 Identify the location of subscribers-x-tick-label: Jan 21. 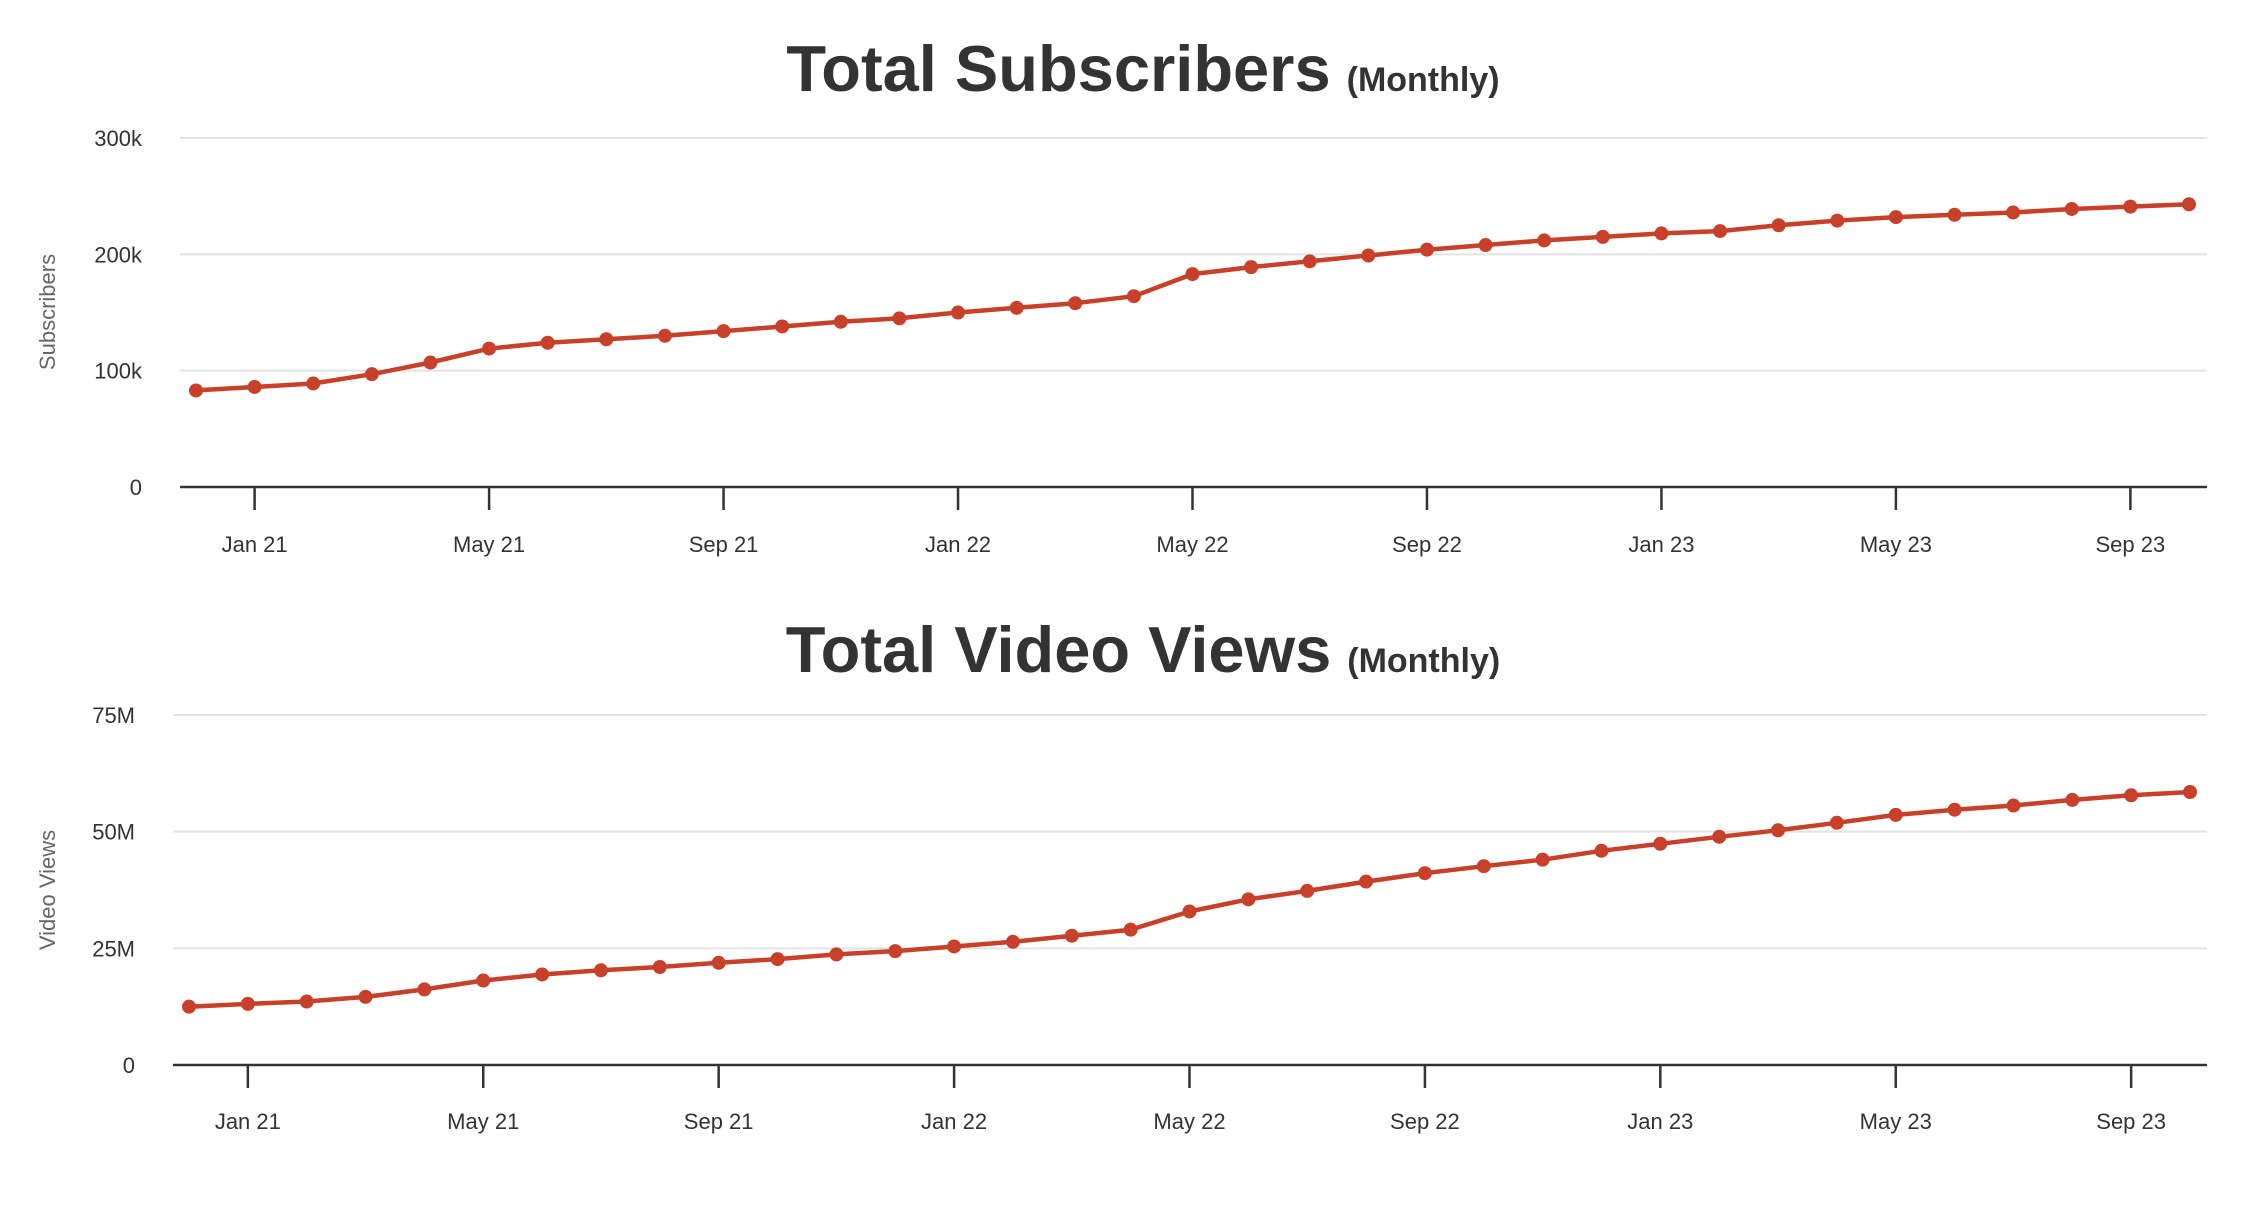
(255, 544).